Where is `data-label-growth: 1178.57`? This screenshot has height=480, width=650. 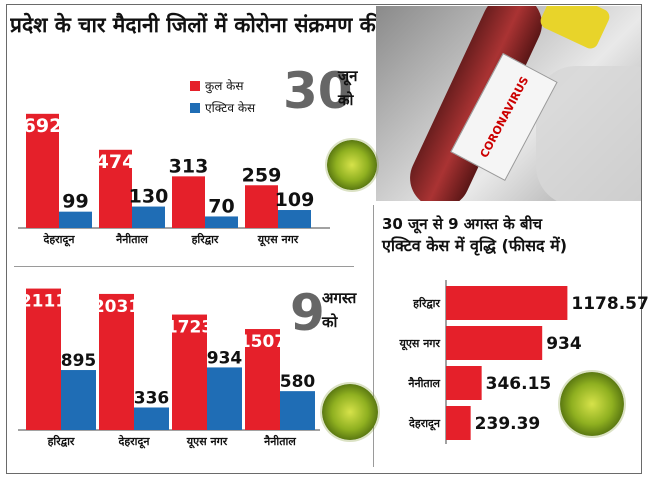
data-label-growth: 1178.57 is located at coordinates (609, 304).